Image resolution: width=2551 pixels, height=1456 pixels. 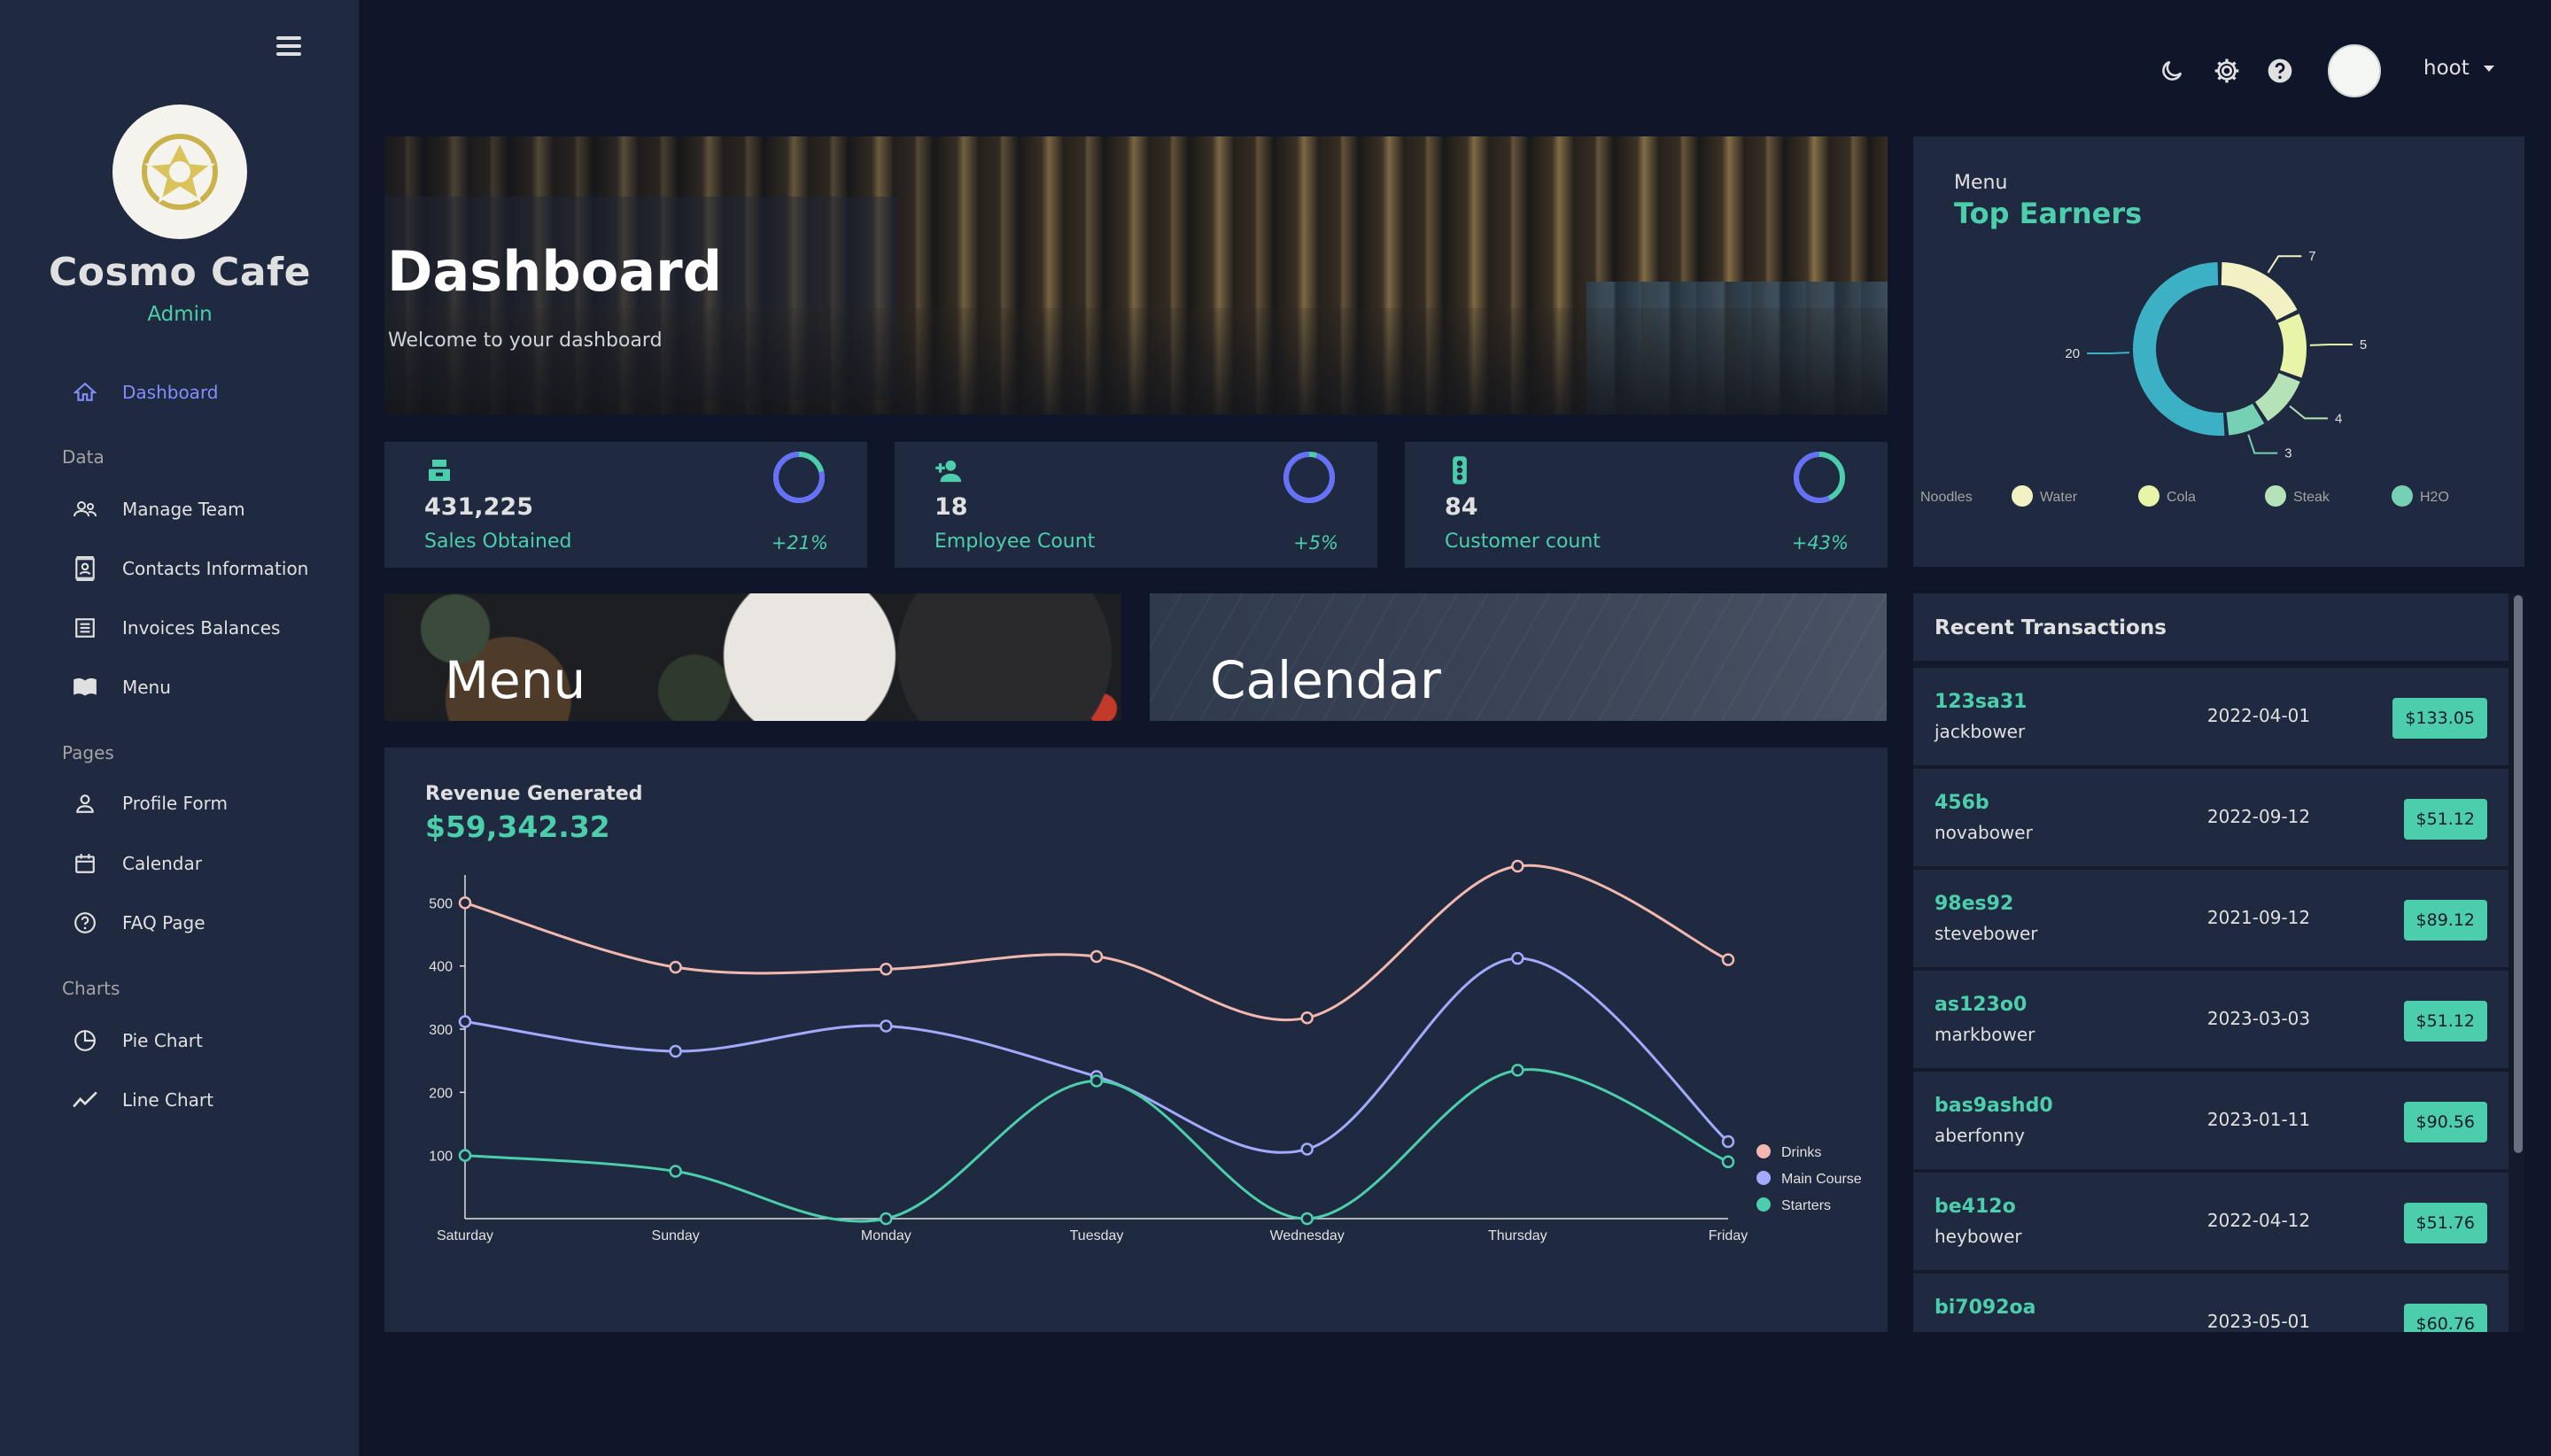 What do you see at coordinates (441, 967) in the screenshot?
I see `y-tick-label: 400` at bounding box center [441, 967].